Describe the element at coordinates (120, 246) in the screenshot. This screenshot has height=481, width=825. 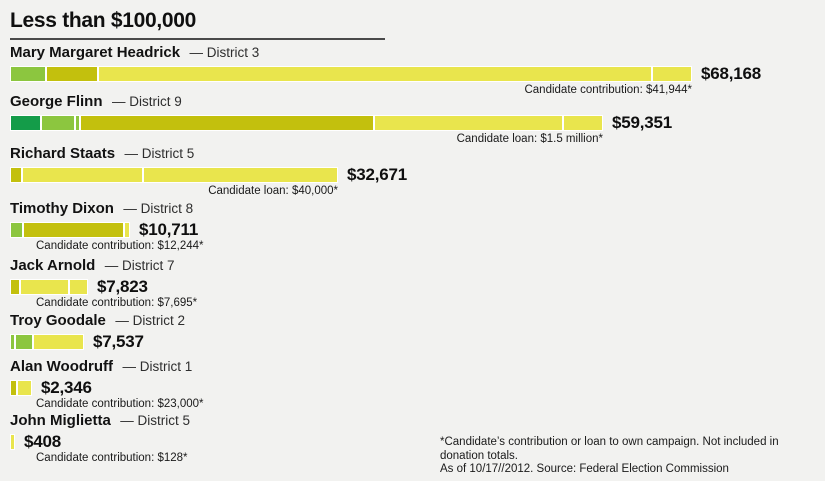
I see `self-funding-note: Candidate contribution: $12,244*` at that location.